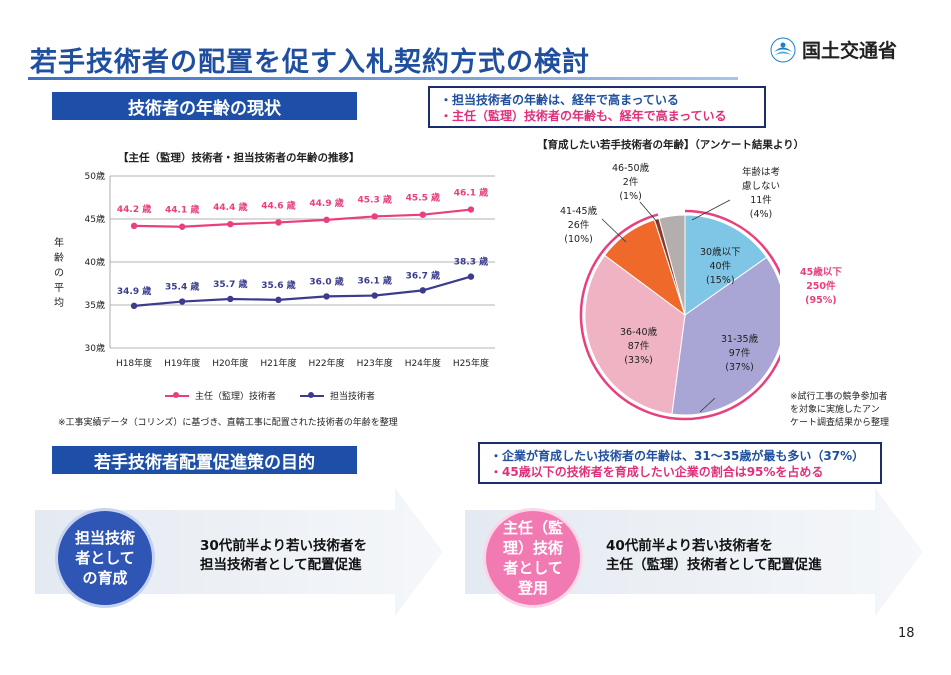 The width and height of the screenshot is (951, 675). Describe the element at coordinates (204, 460) in the screenshot. I see `purpose-section-header: 若手技術者配置促進策の目的` at that location.